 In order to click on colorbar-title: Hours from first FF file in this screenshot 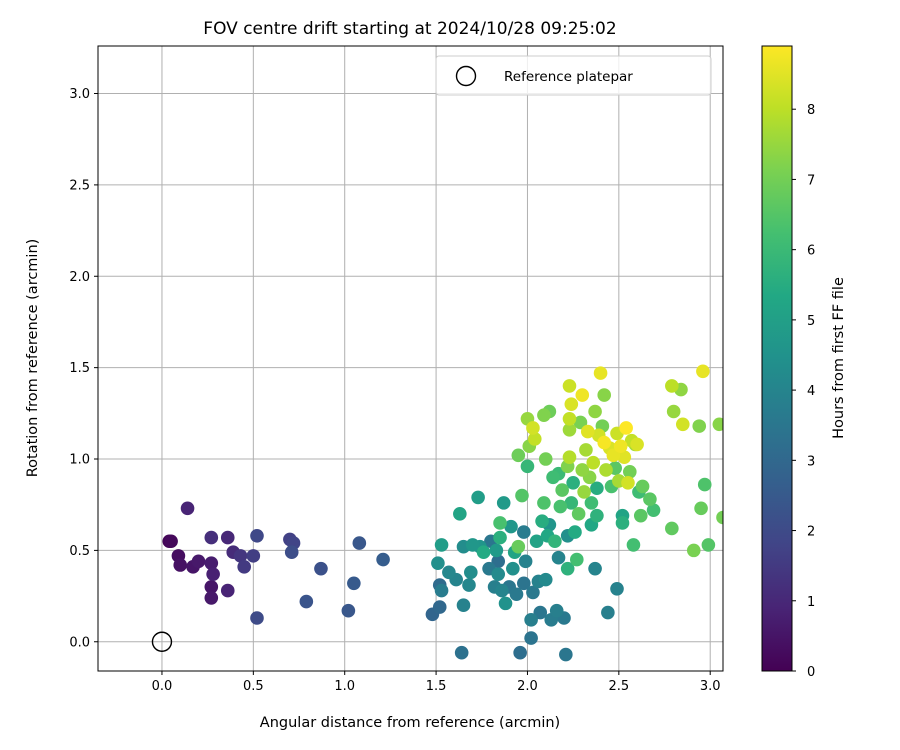, I will do `click(839, 358)`.